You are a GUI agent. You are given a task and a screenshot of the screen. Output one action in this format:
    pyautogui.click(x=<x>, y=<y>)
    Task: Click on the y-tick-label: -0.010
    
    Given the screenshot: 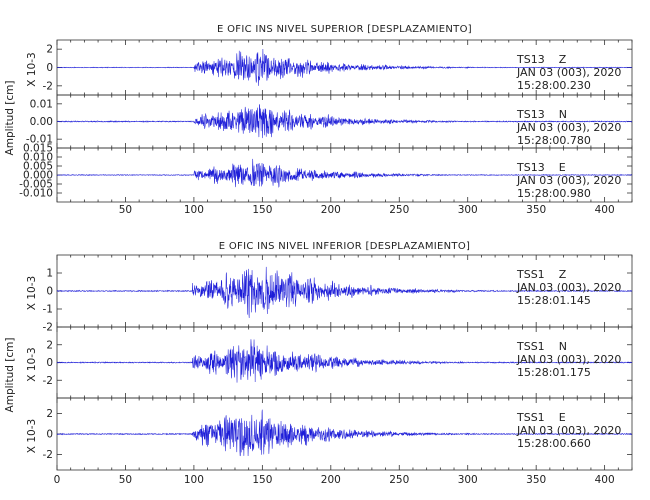 What is the action you would take?
    pyautogui.click(x=36, y=194)
    